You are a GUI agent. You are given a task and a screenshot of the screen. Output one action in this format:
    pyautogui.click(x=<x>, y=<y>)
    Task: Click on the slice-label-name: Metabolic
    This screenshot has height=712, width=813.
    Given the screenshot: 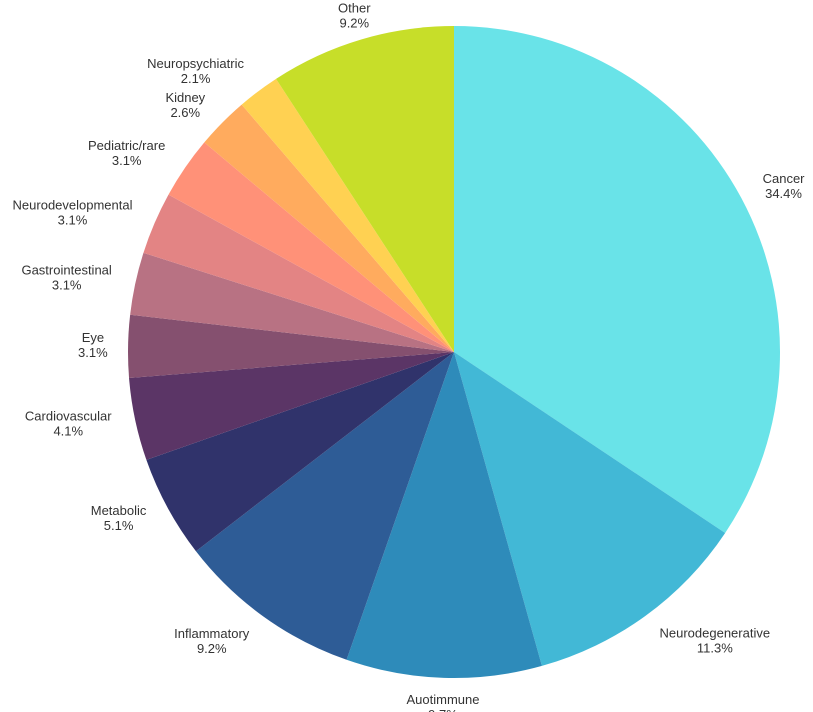 What is the action you would take?
    pyautogui.click(x=119, y=510)
    